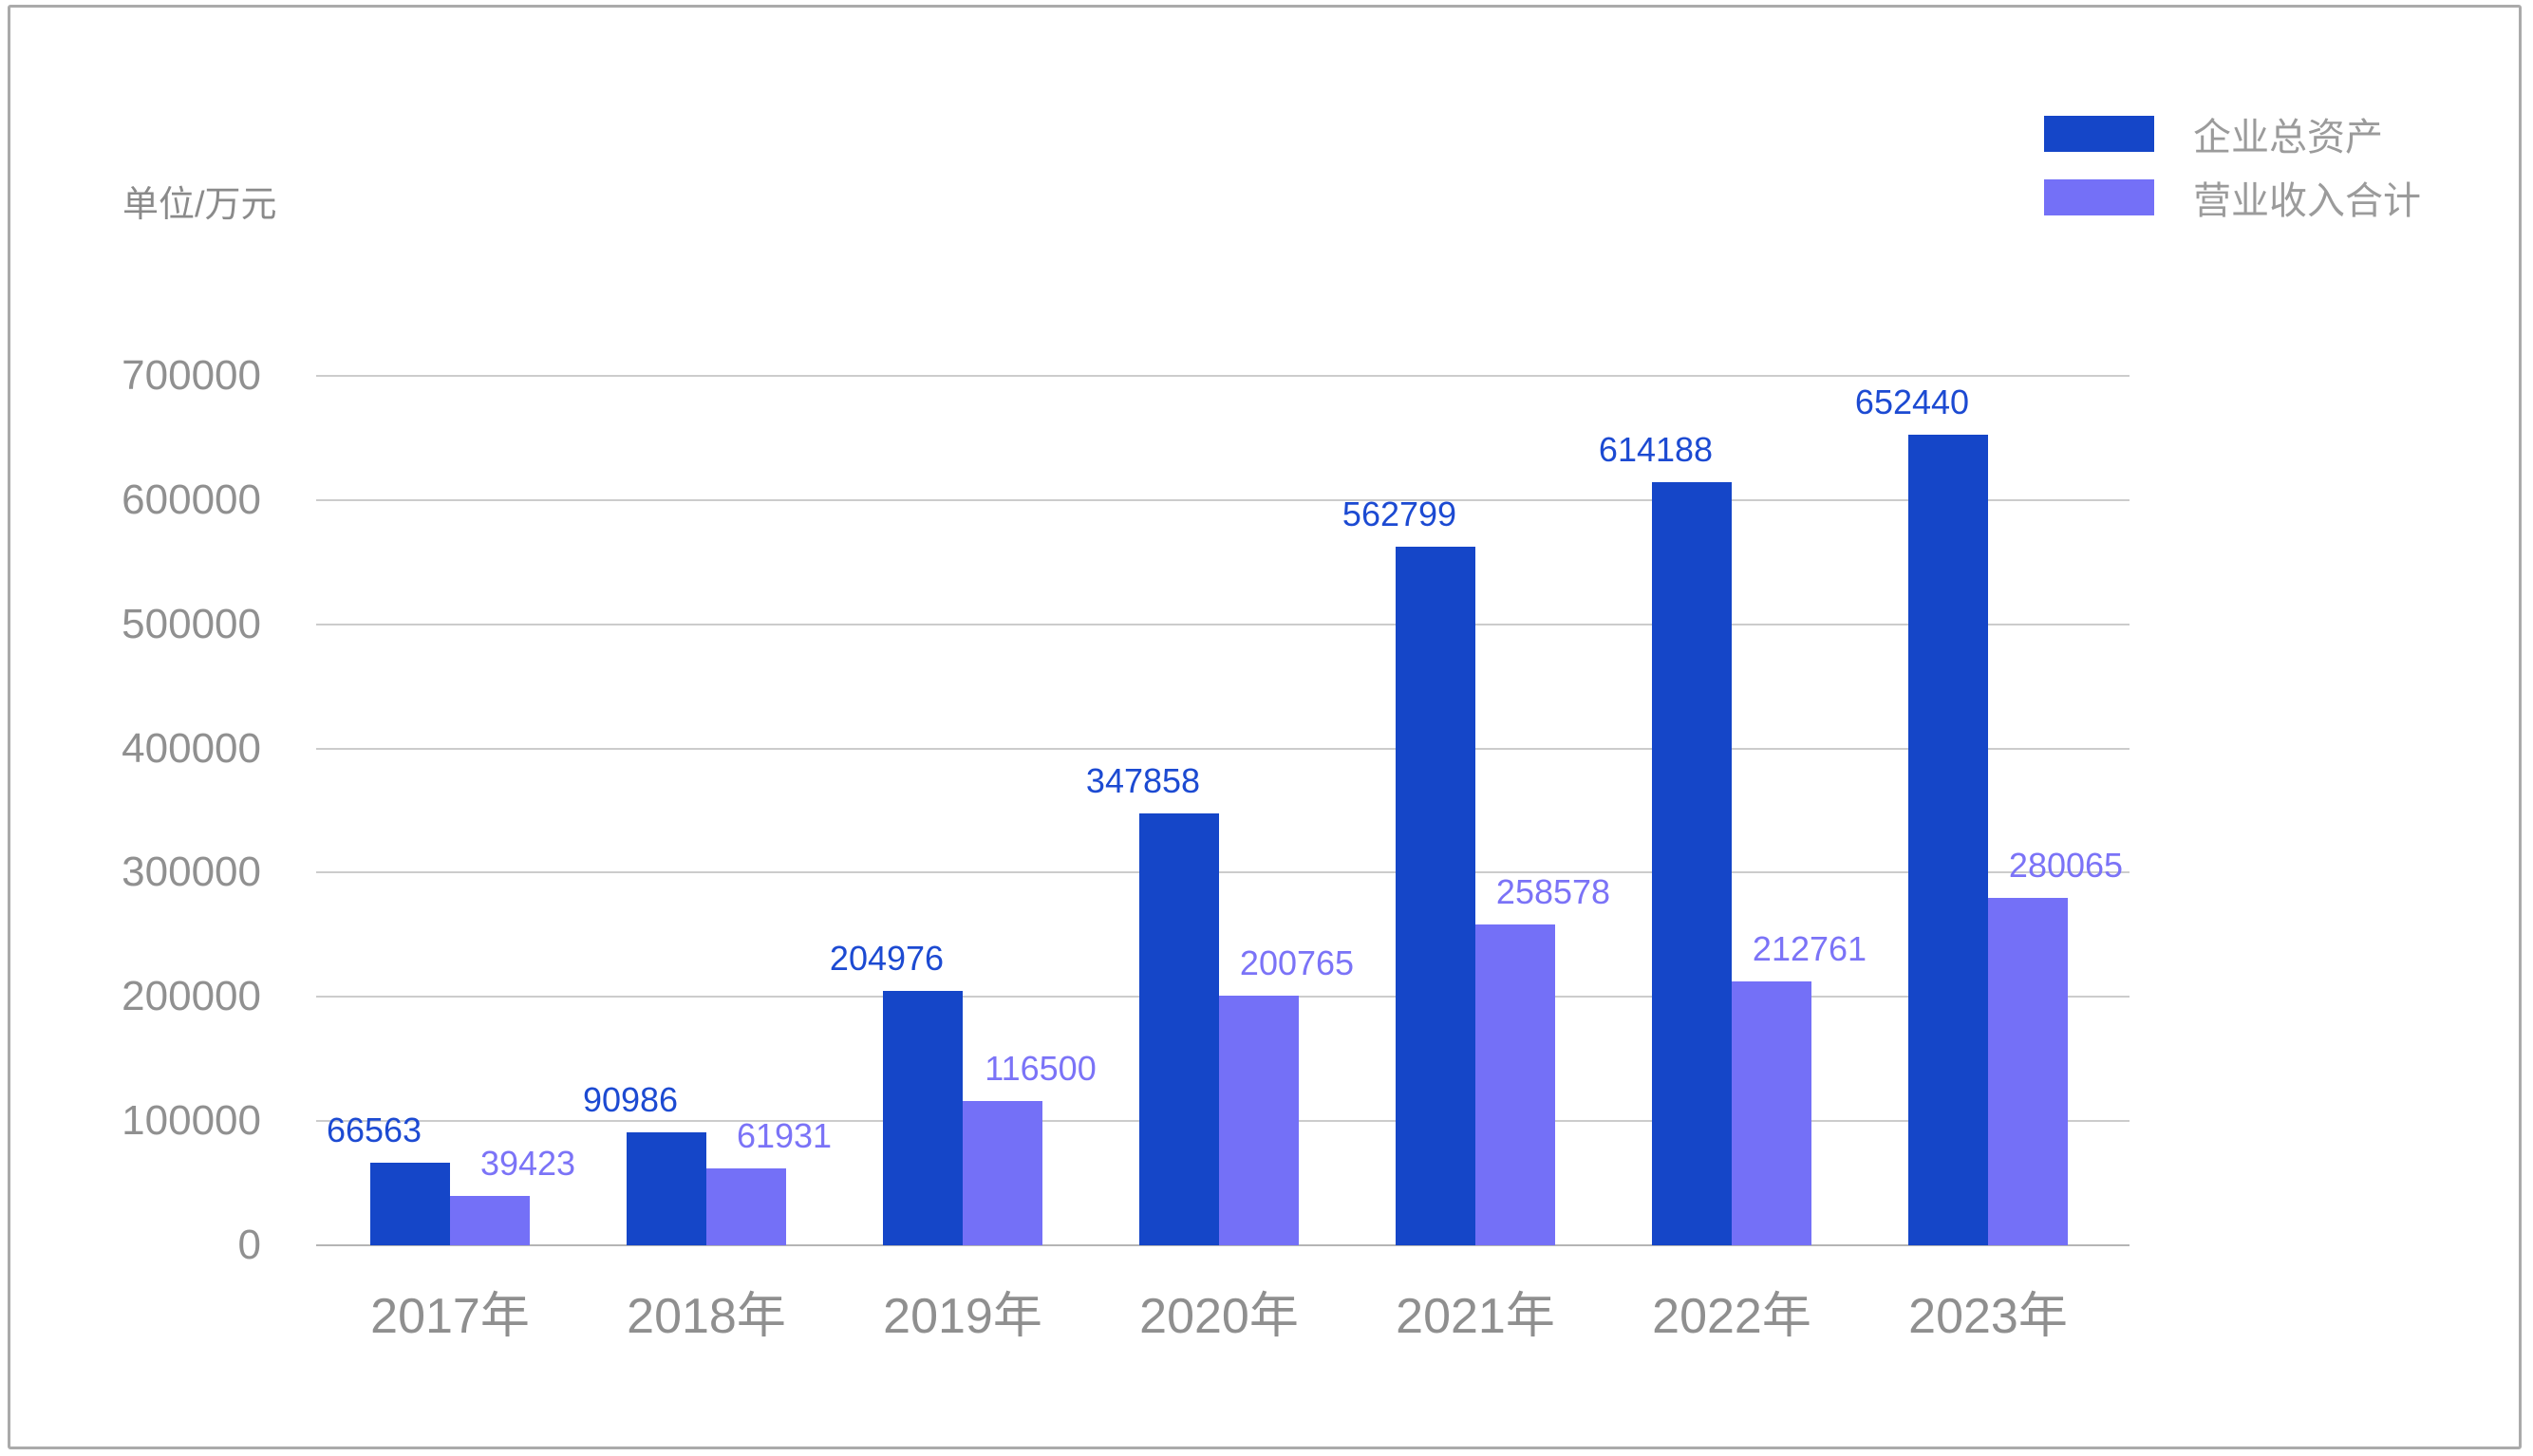  What do you see at coordinates (2288, 138) in the screenshot?
I see `legend-label-total-assets: 企业总资产` at bounding box center [2288, 138].